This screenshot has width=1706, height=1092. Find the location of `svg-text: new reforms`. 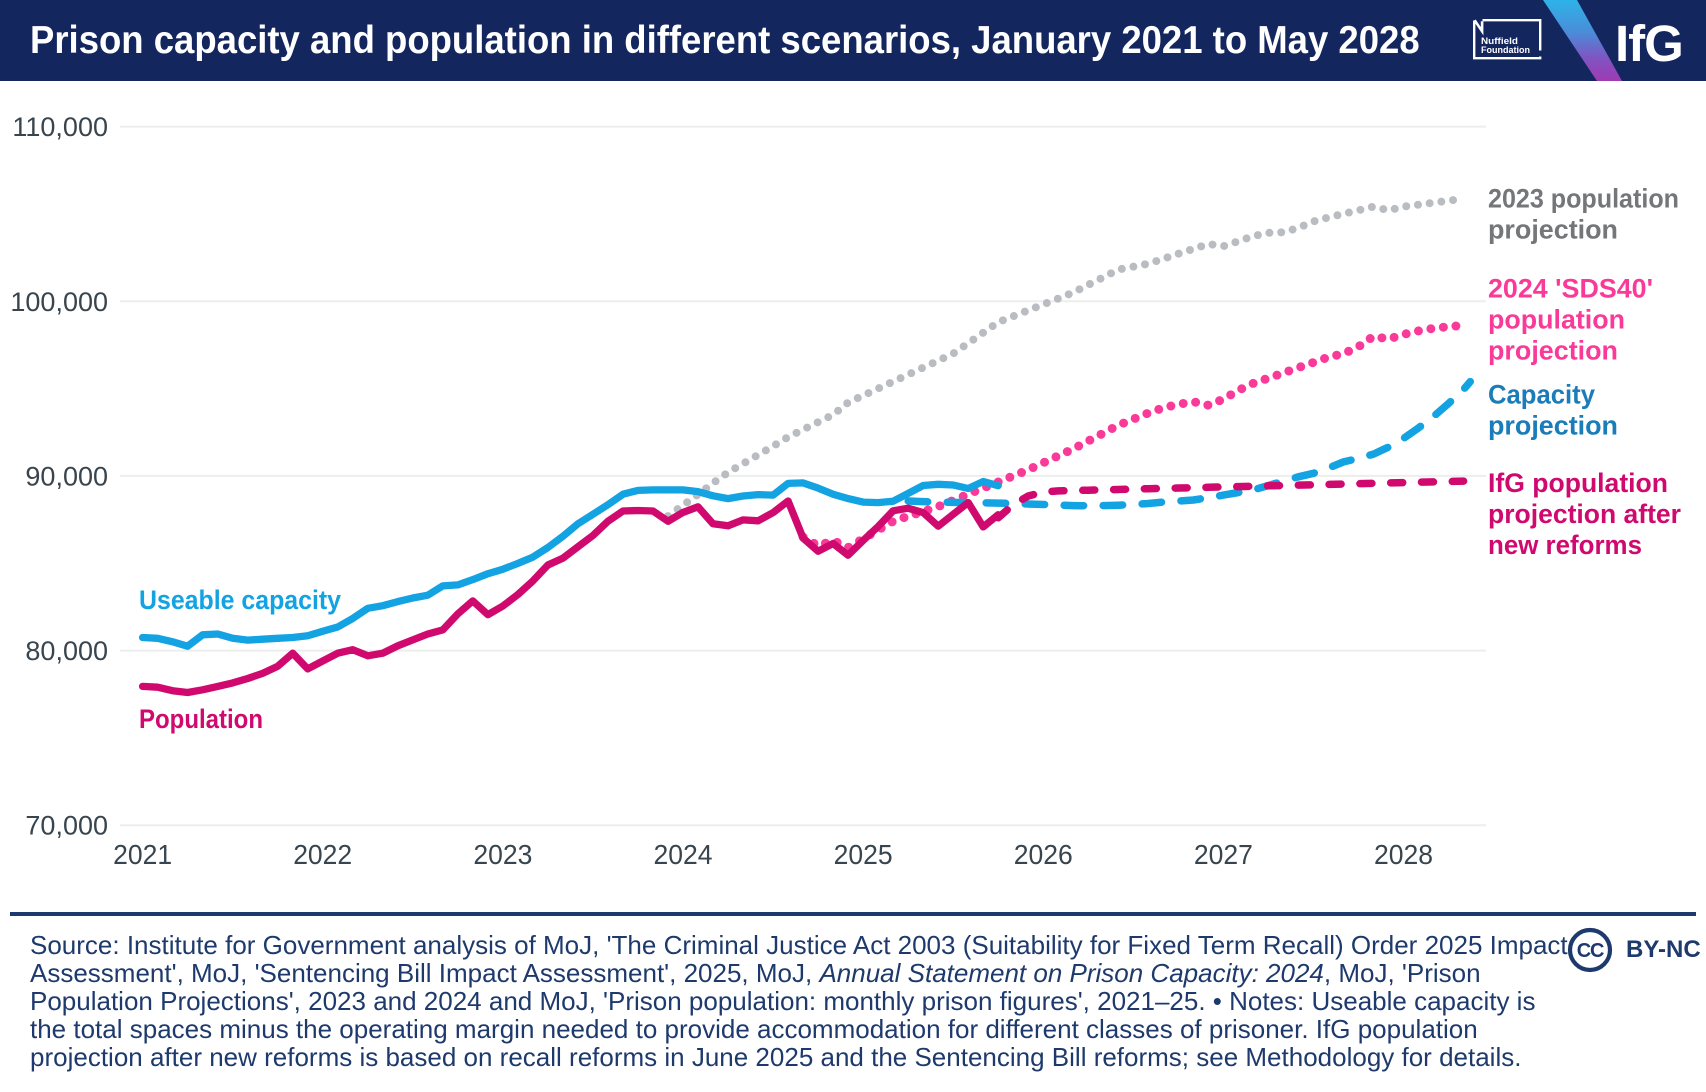

svg-text: new reforms is located at coordinates (1565, 545).